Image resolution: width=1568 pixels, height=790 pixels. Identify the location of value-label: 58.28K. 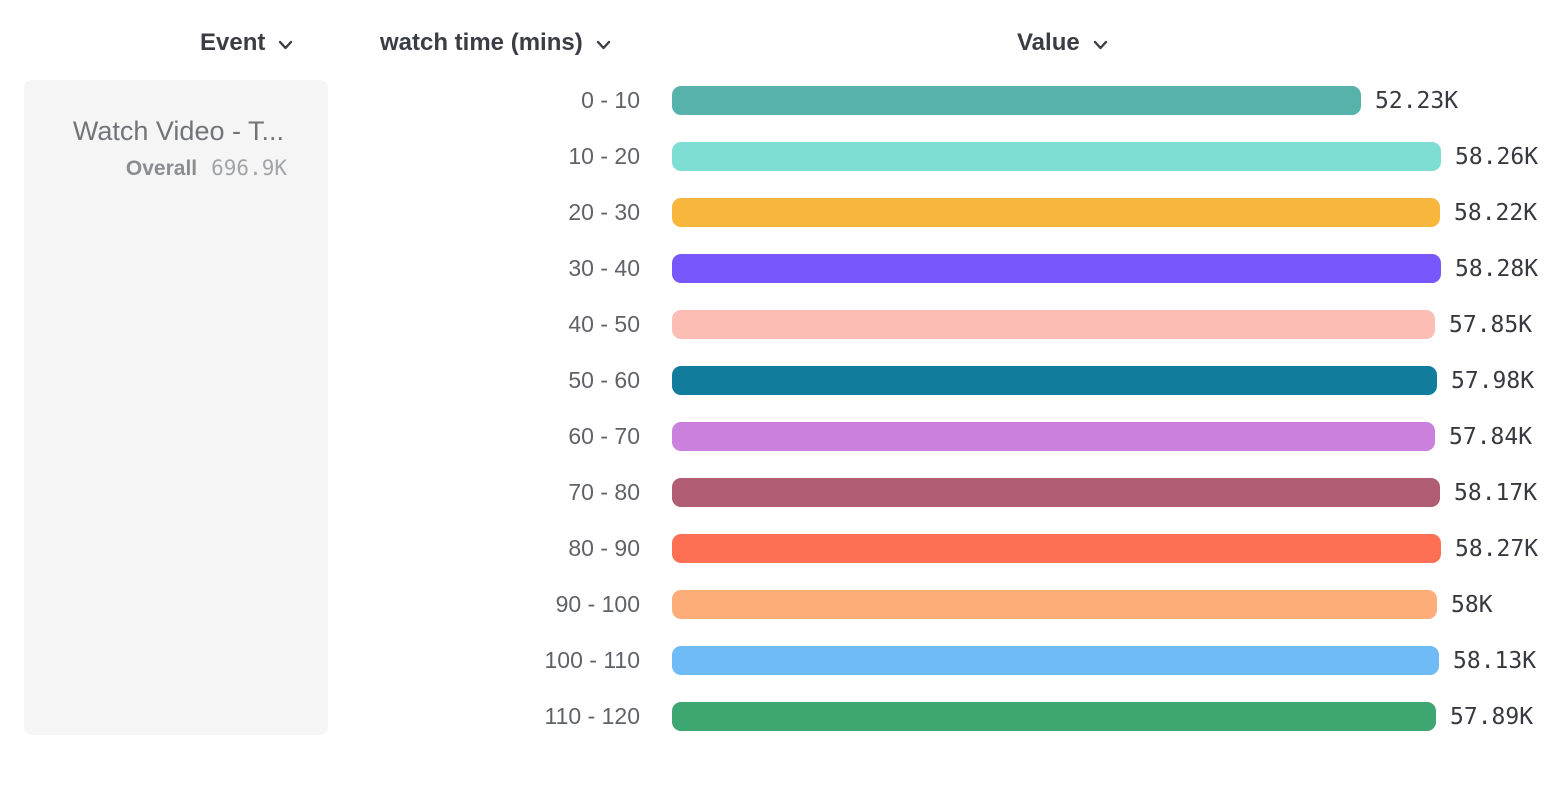
(1497, 269).